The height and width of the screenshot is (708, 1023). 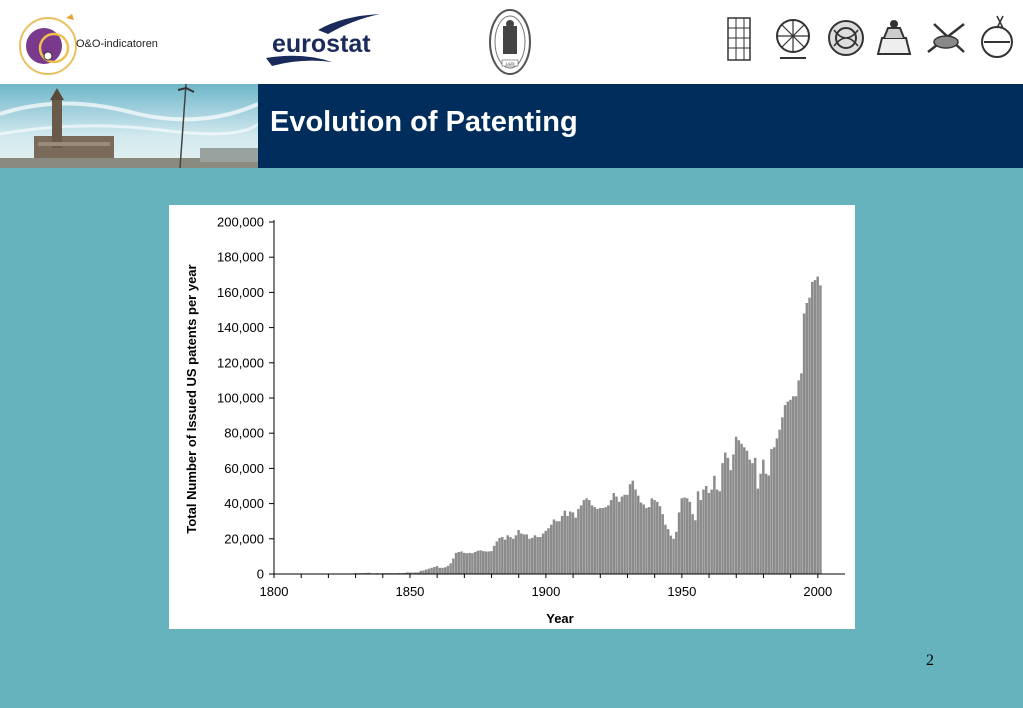 I want to click on bar-1995, so click(x=804, y=443).